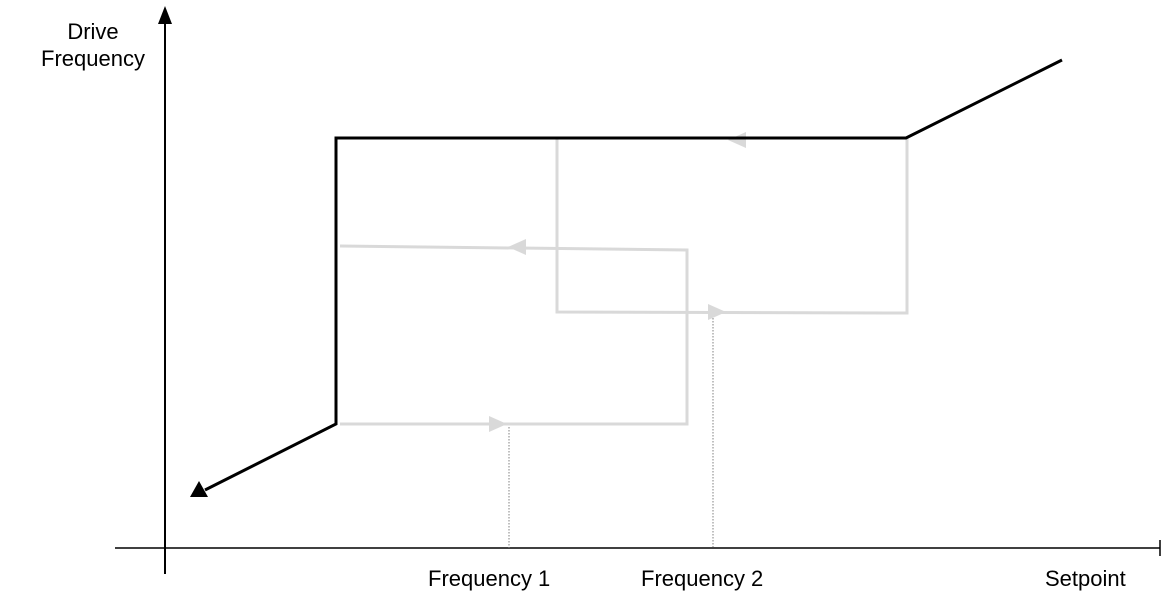 Image resolution: width=1162 pixels, height=600 pixels. I want to click on x-axis-label: Setpoint, so click(1085, 578).